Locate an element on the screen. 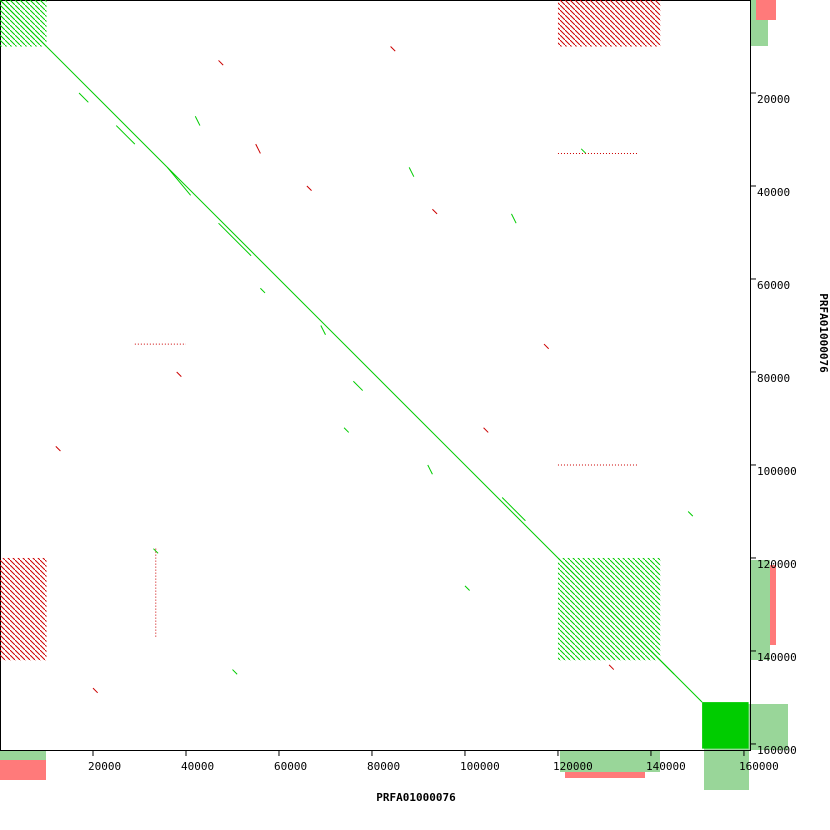  y-tick-label: 40000 is located at coordinates (773, 192).